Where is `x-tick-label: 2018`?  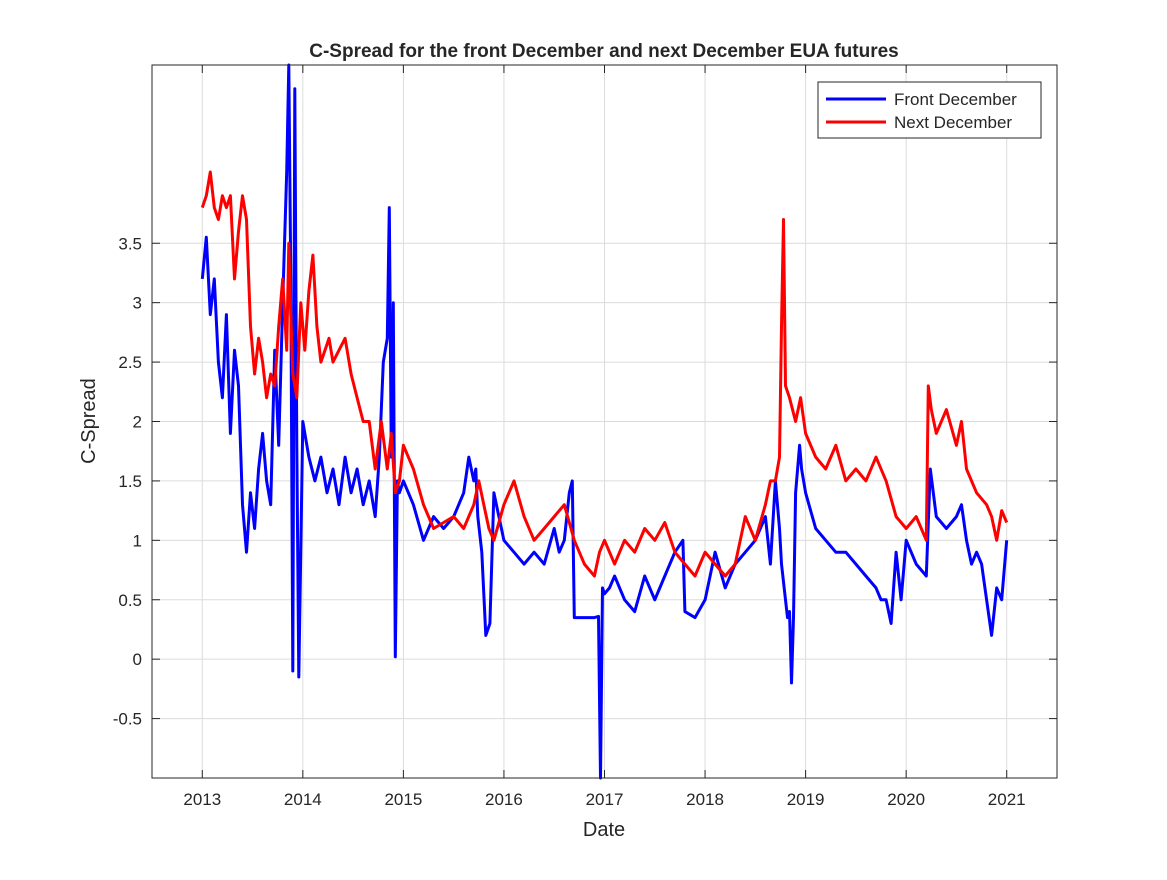 x-tick-label: 2018 is located at coordinates (705, 799).